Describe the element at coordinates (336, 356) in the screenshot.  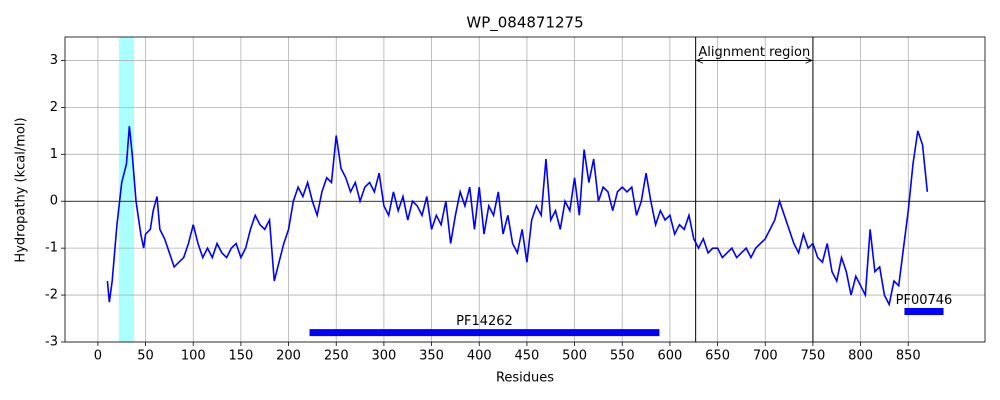
I see `x-tick-label: 250` at that location.